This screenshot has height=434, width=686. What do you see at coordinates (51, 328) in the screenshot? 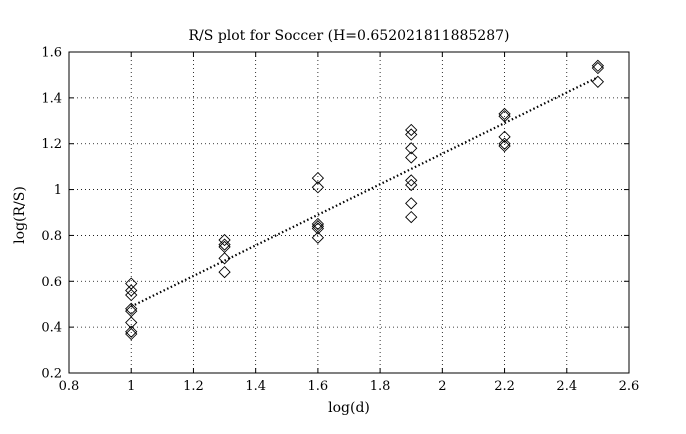
I see `y-tick-label: 0.4` at bounding box center [51, 328].